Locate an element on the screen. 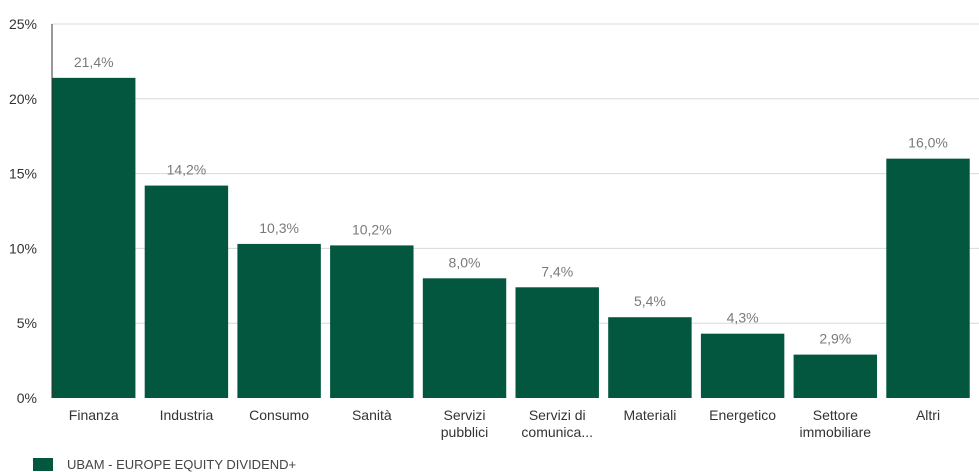  value-label: 7,4% is located at coordinates (557, 271).